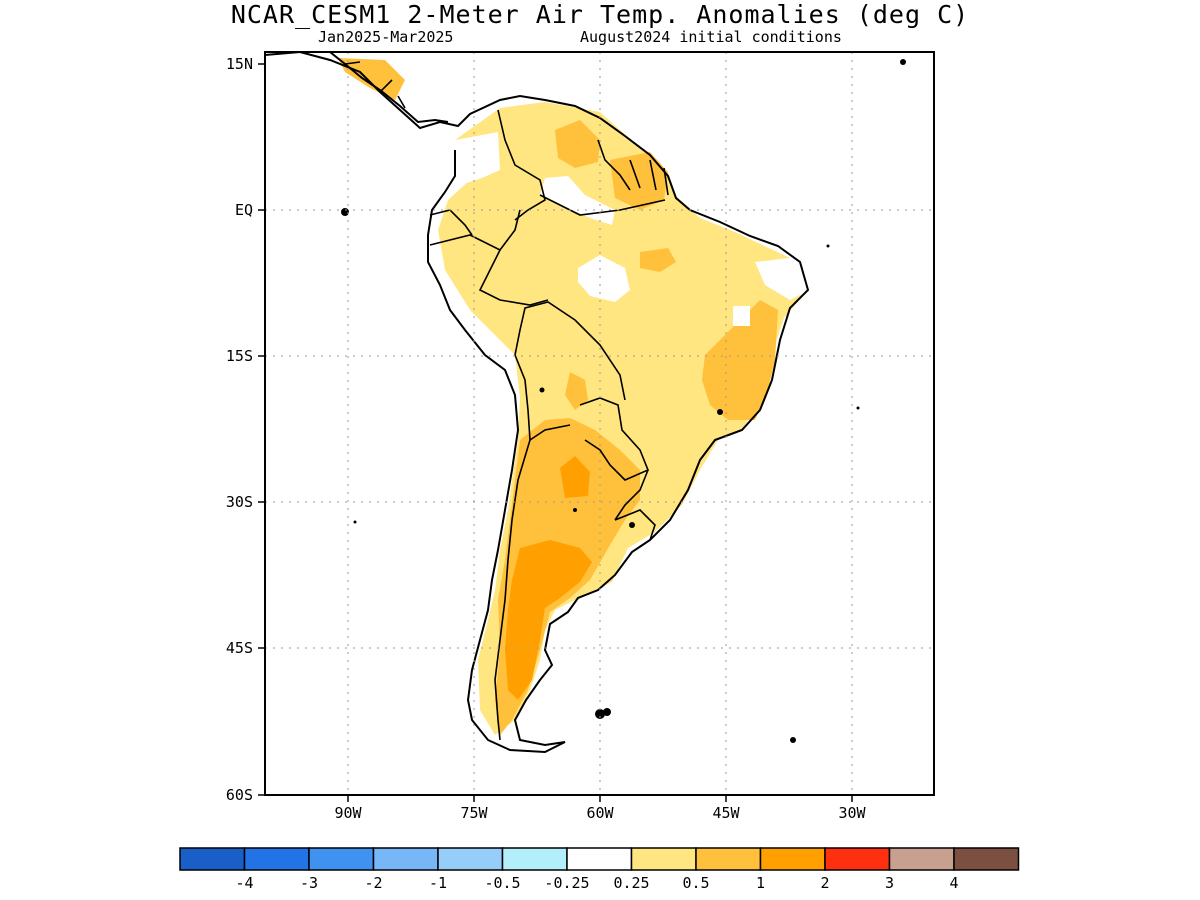  Describe the element at coordinates (566, 883) in the screenshot. I see `colorbar-label: -0.25` at that location.